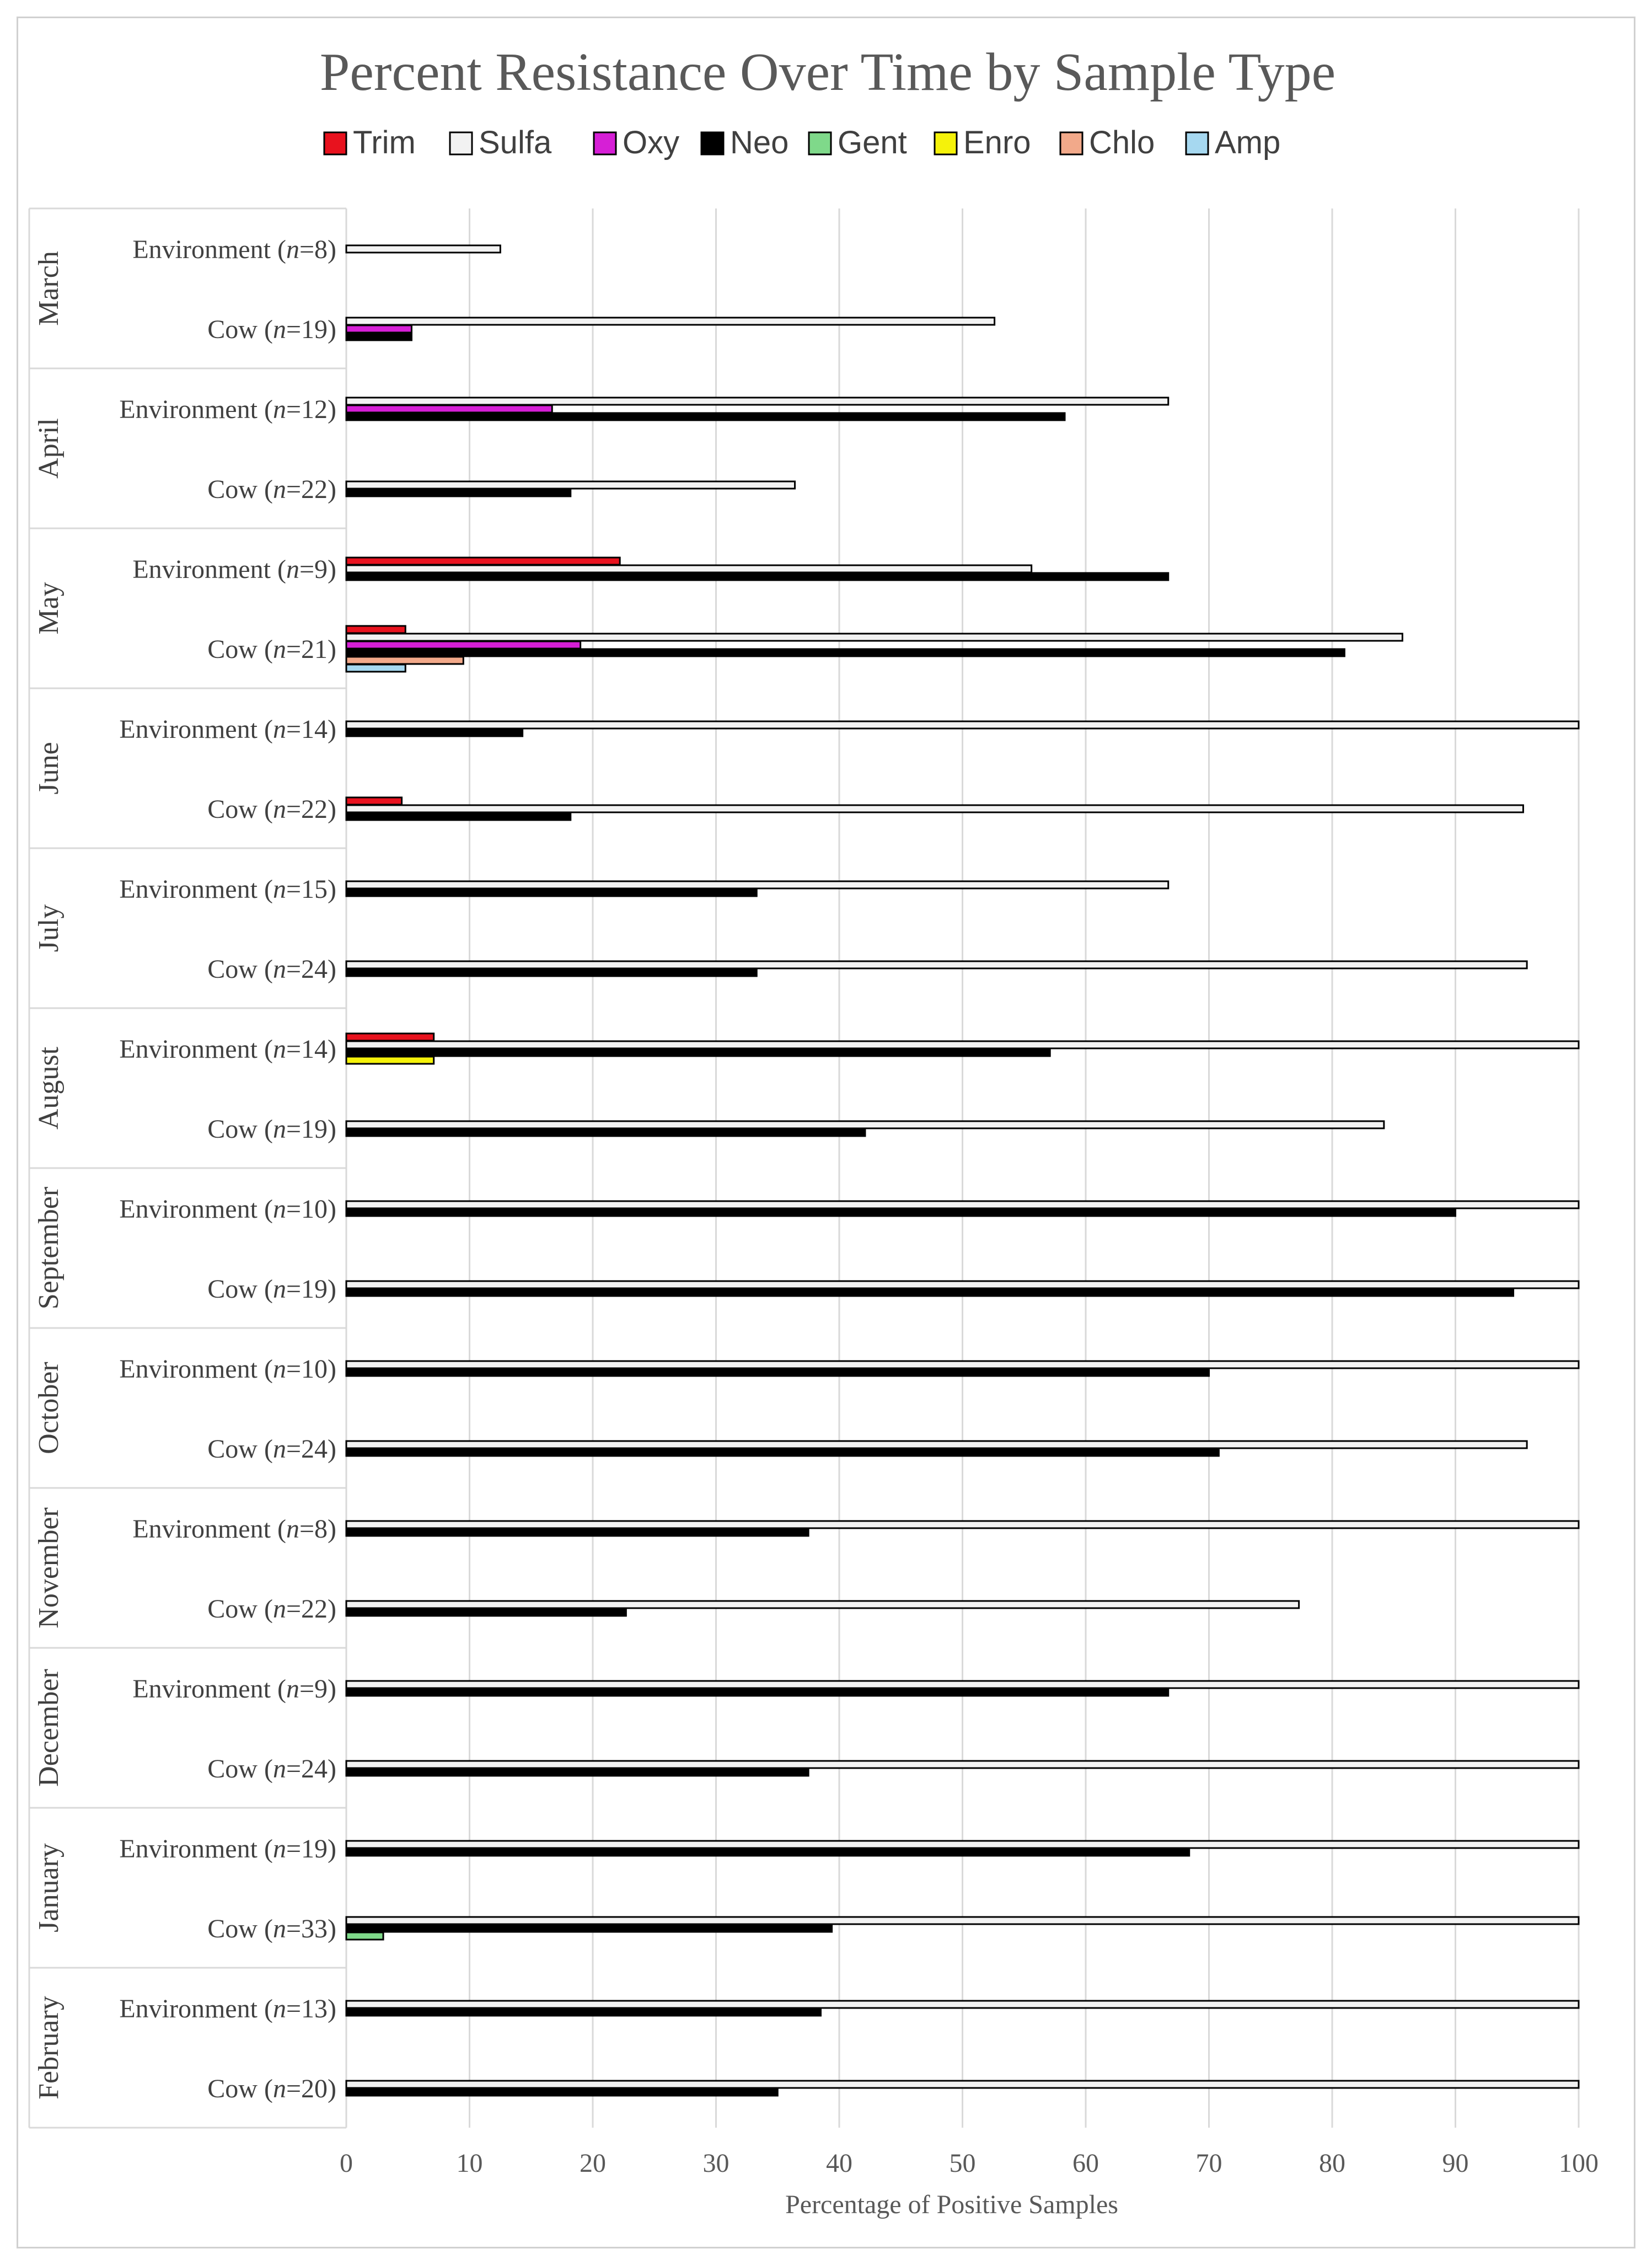  I want to click on legend-label-sulfa: Sulfa, so click(515, 142).